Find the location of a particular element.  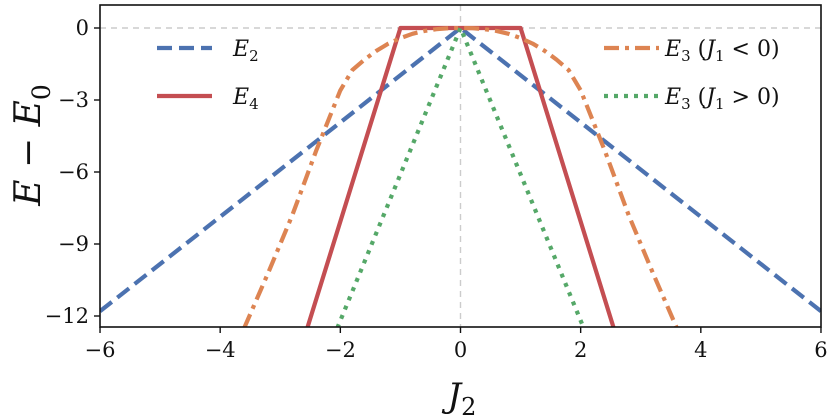

x-tick-label: −4 is located at coordinates (220, 350).